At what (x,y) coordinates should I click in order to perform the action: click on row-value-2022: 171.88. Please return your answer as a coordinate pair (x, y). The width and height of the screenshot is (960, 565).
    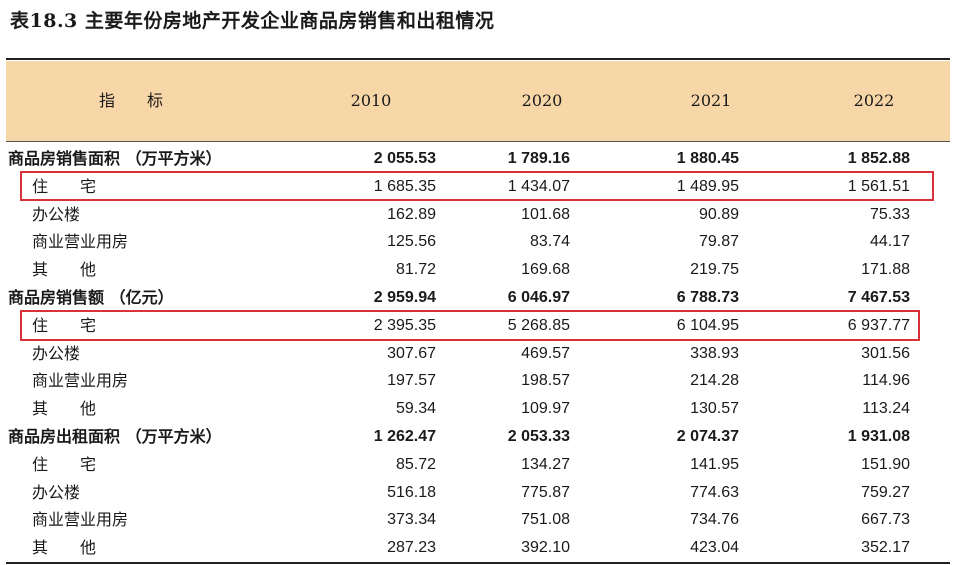
    Looking at the image, I should click on (885, 270).